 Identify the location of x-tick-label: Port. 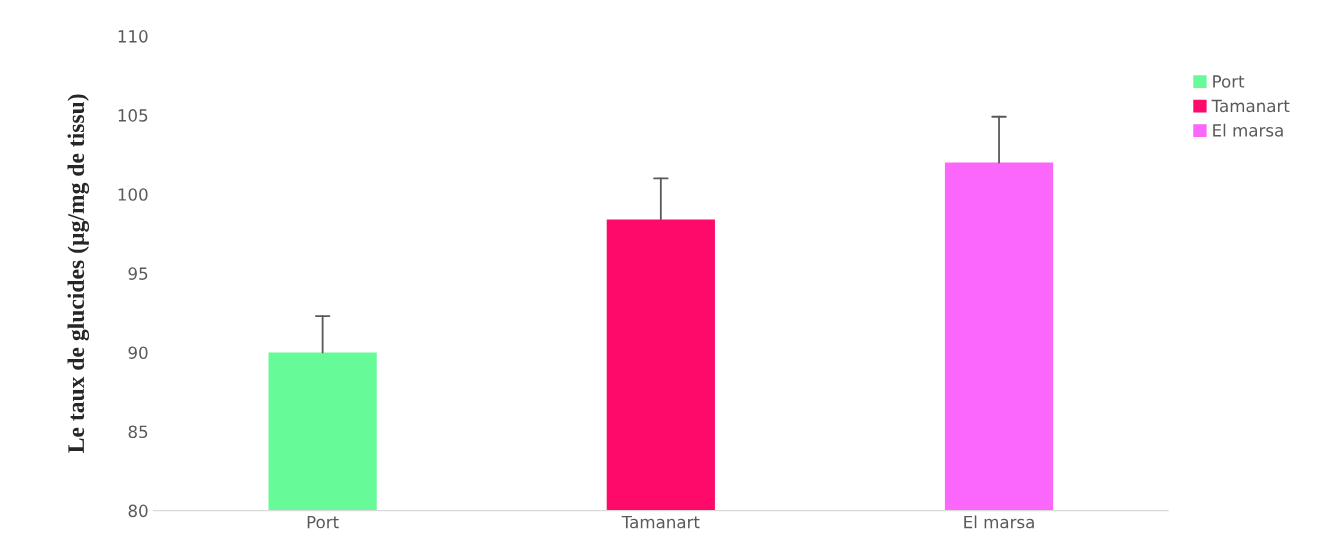
(323, 522).